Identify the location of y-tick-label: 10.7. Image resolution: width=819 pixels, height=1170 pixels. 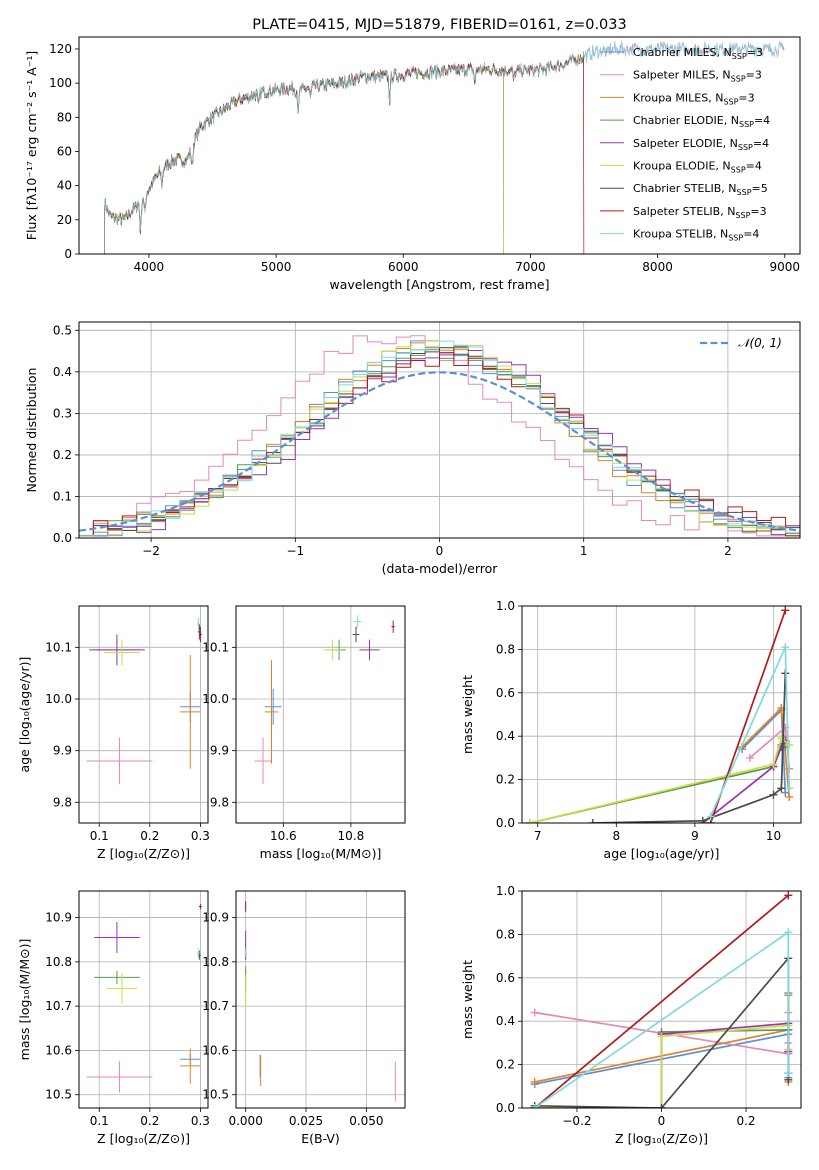
(215, 1006).